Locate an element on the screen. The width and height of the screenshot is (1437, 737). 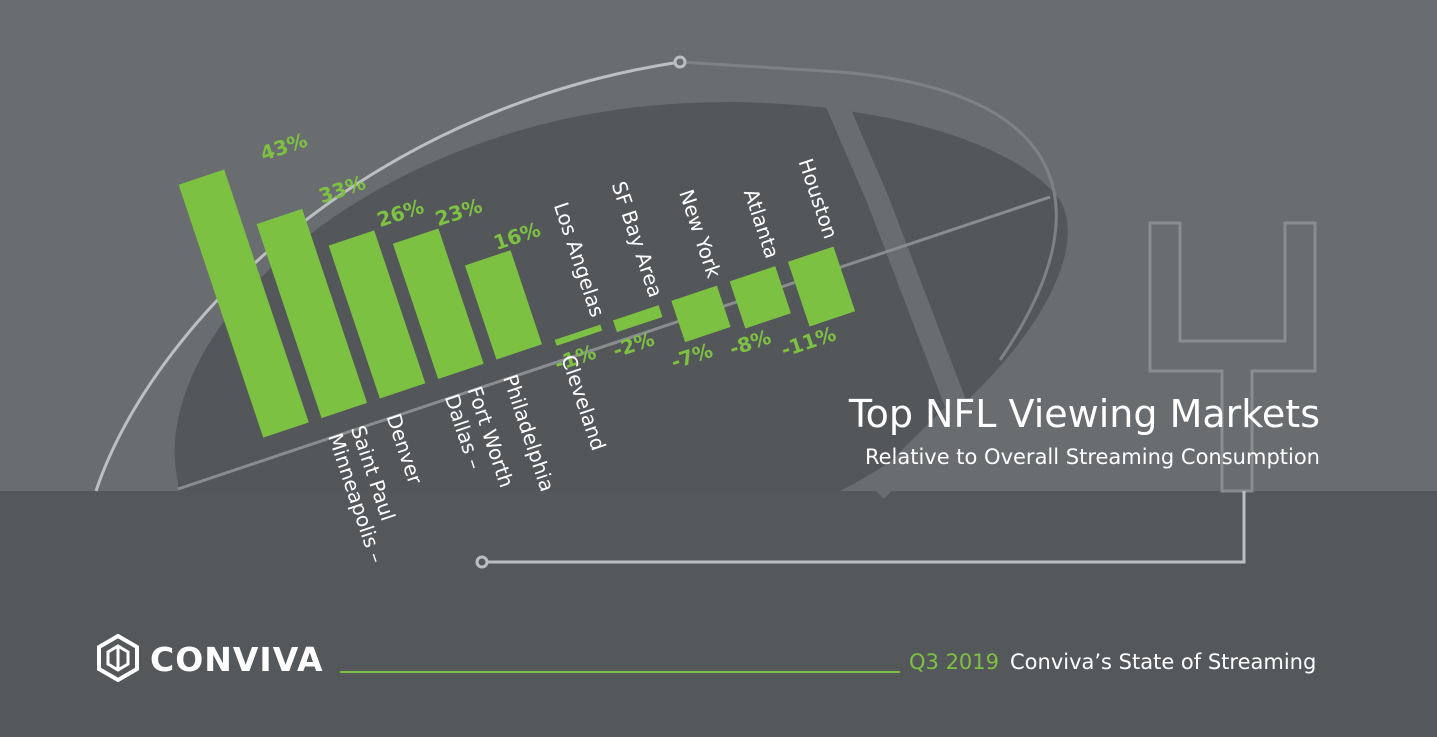
bar-los-angelas is located at coordinates (578, 335).